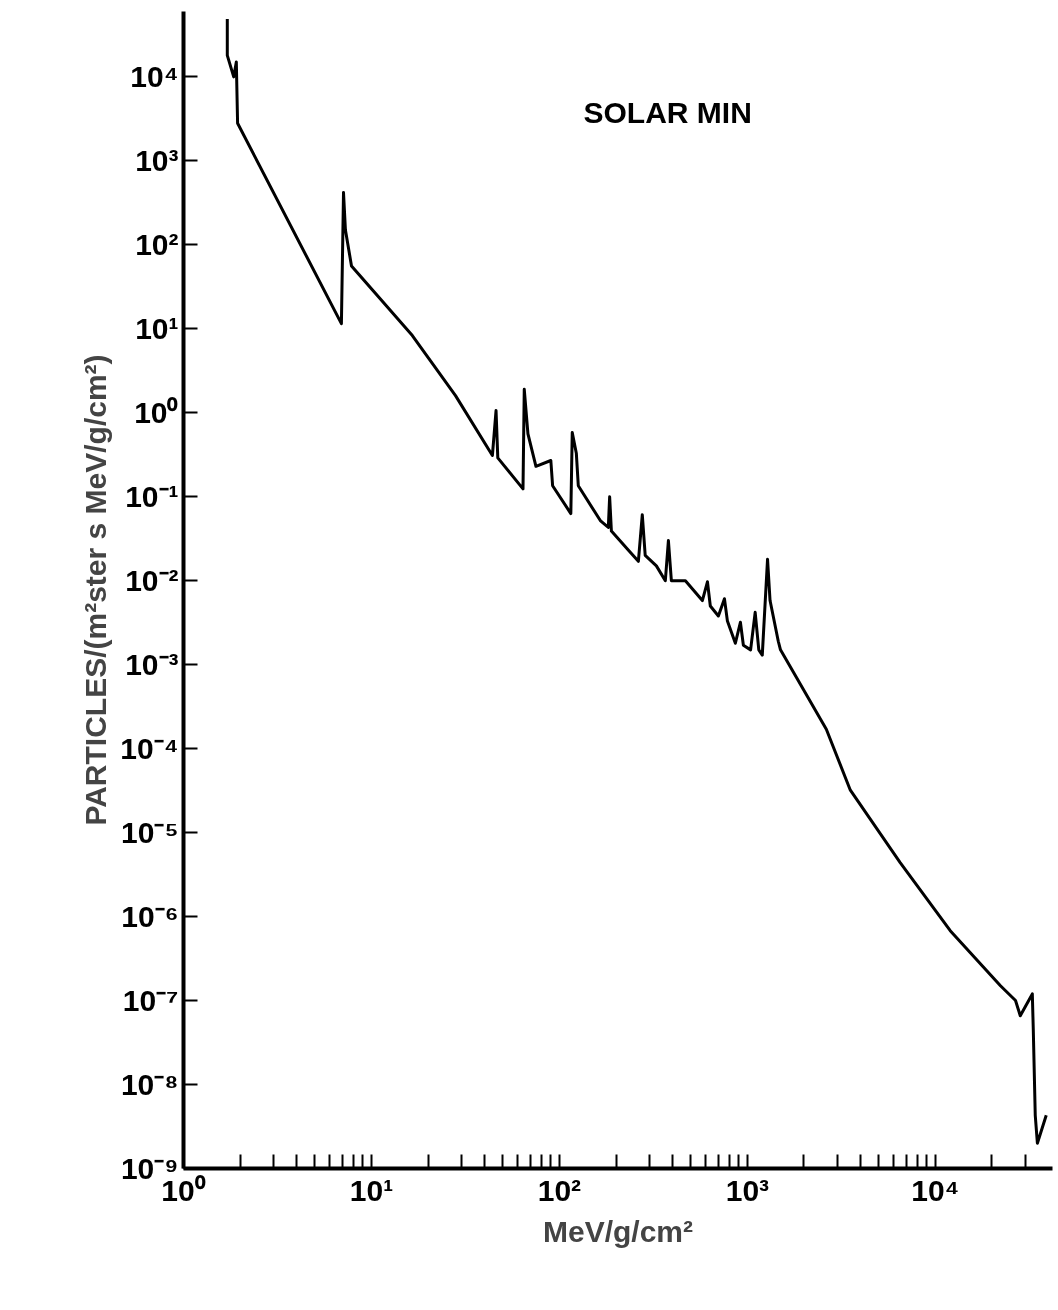  I want to click on y-tick-label: 10⁻⁸, so click(149, 1085).